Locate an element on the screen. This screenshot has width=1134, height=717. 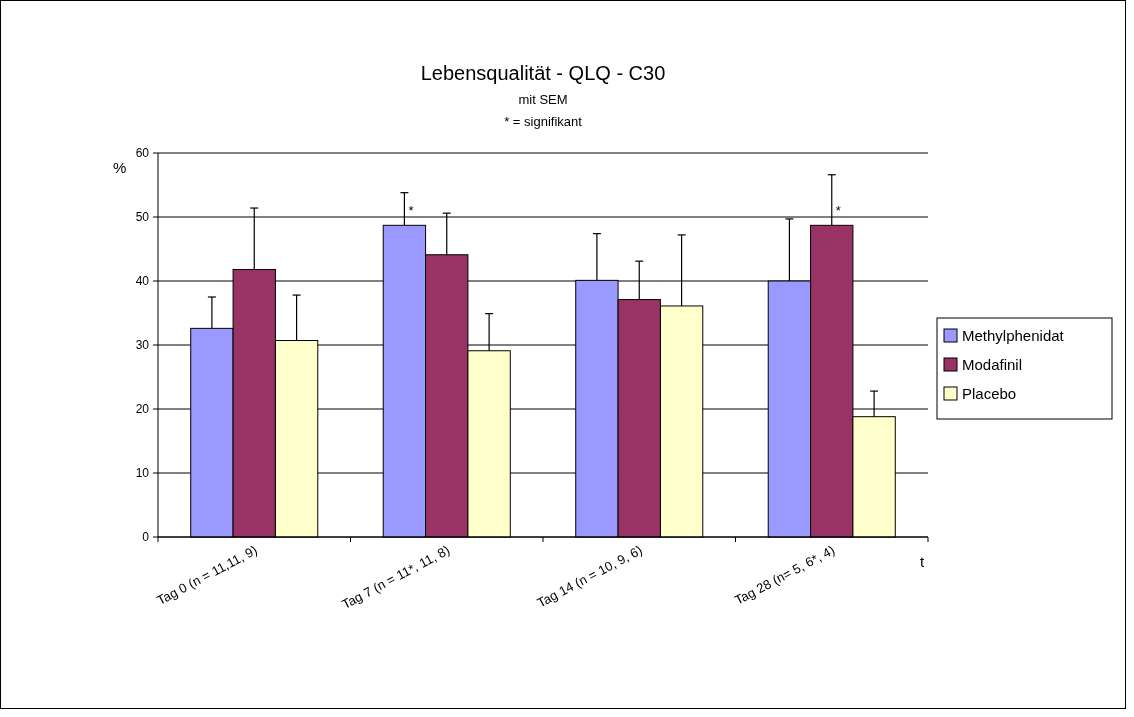
y-tick-label: 10 is located at coordinates (142, 473).